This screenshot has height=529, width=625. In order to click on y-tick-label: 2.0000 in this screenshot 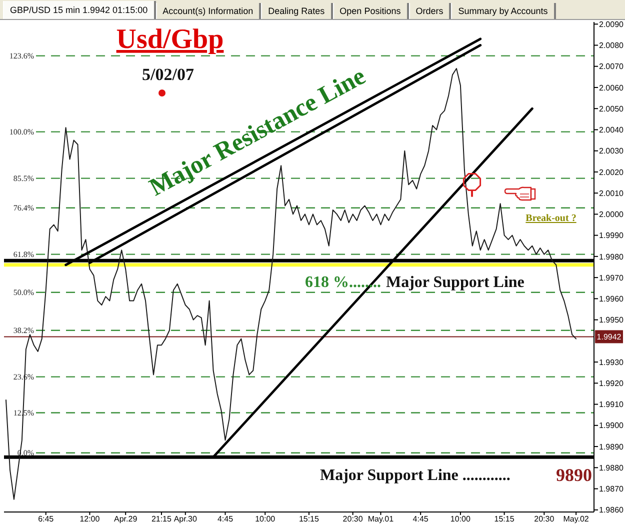, I will do `click(611, 215)`.